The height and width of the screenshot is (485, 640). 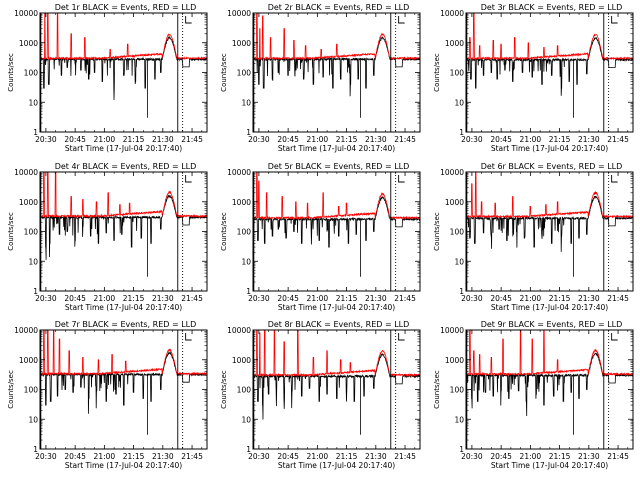 I want to click on panel-title: Det 4r BLACK = Events, RED = LLD, so click(x=126, y=166).